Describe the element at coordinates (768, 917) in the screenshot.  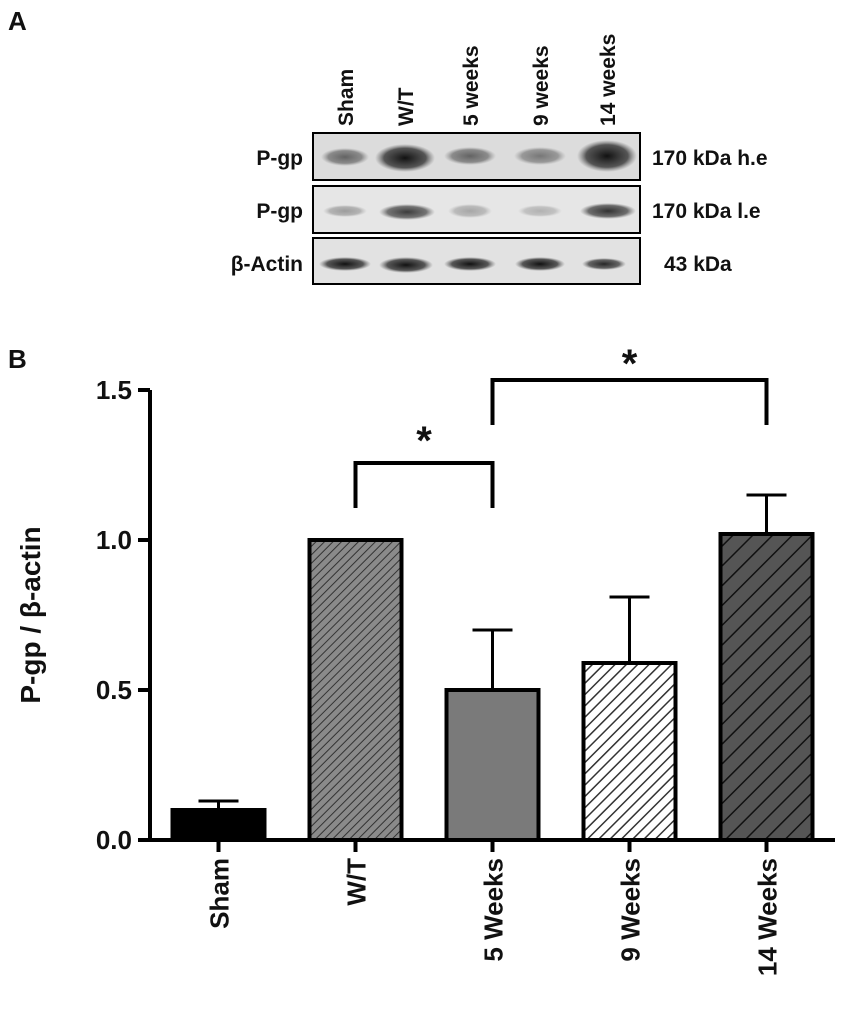
I see `x-tick-label: 14 Weeks` at that location.